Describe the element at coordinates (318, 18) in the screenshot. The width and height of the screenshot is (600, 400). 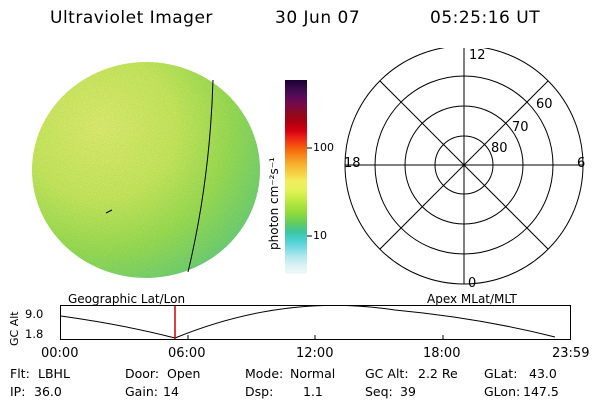
I see `date-label: 30 Jun 07` at that location.